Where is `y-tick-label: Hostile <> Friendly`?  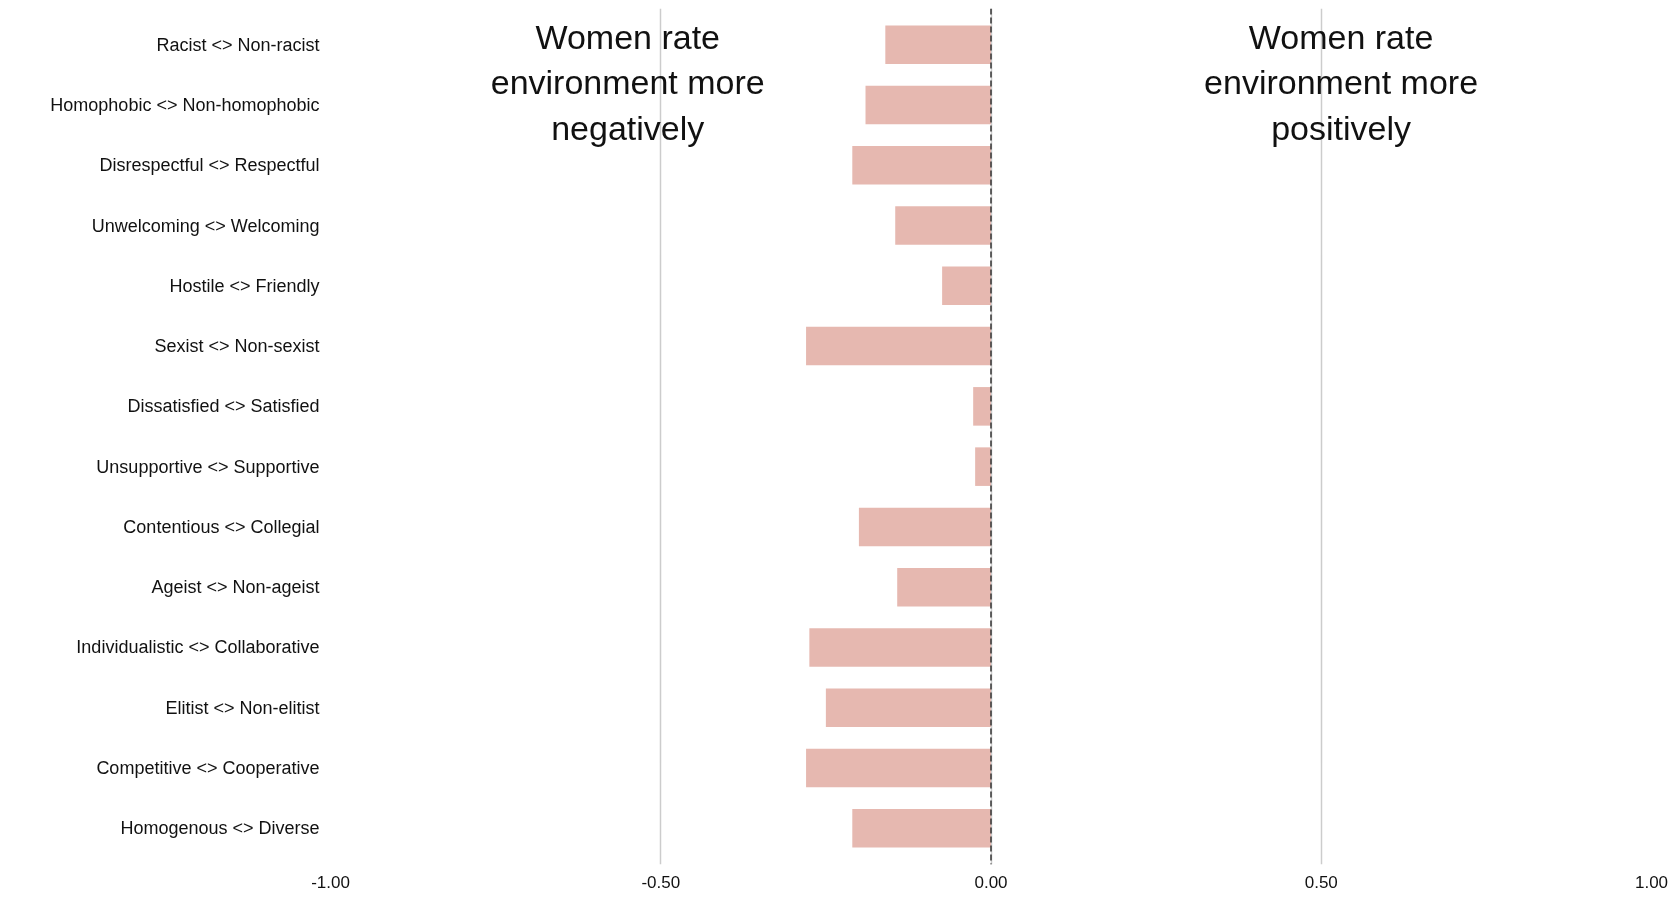
y-tick-label: Hostile <> Friendly is located at coordinates (244, 285).